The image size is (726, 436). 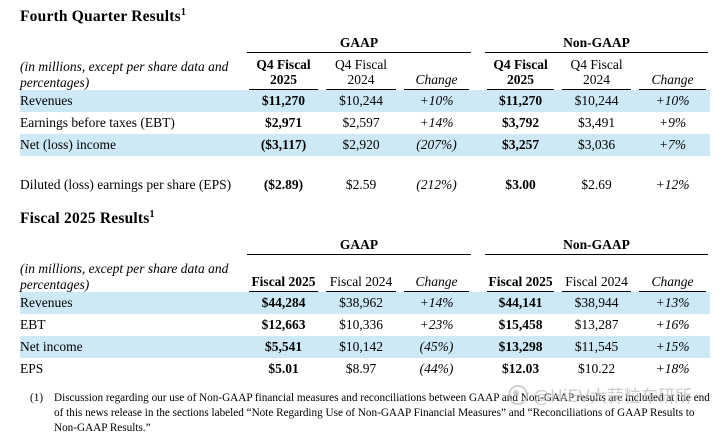 What do you see at coordinates (596, 185) in the screenshot?
I see `cell: $2.69` at bounding box center [596, 185].